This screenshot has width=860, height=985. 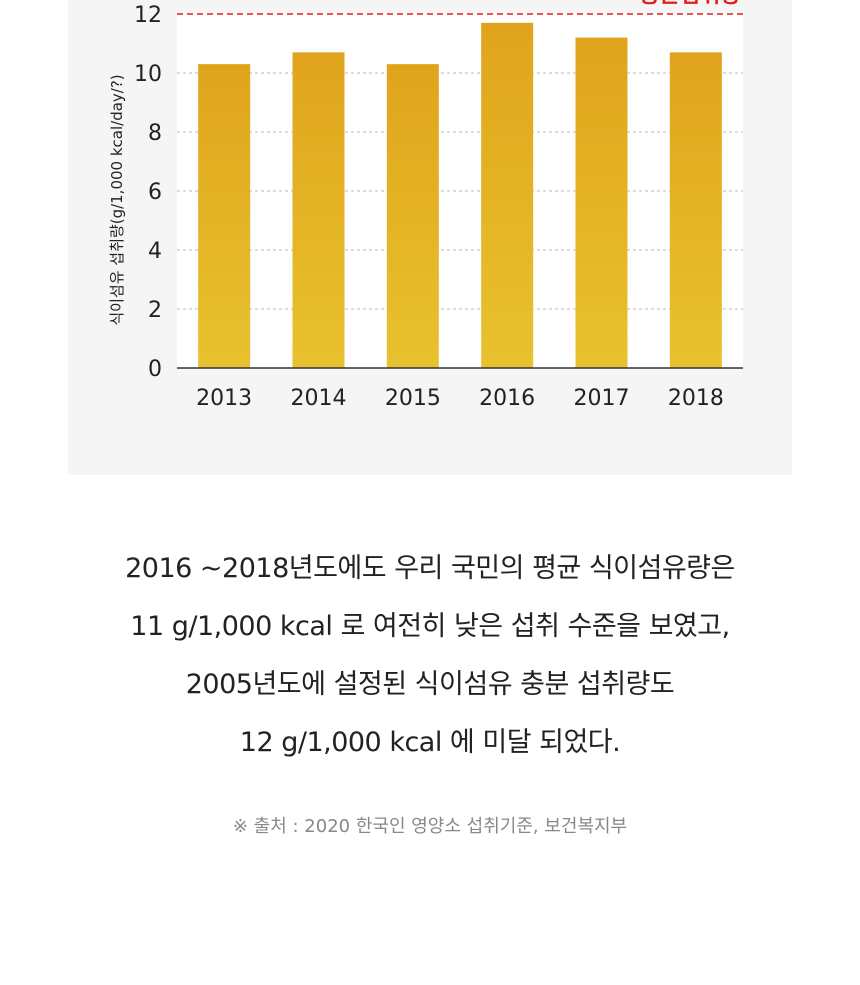 I want to click on y-tick-label: 8, so click(x=155, y=133).